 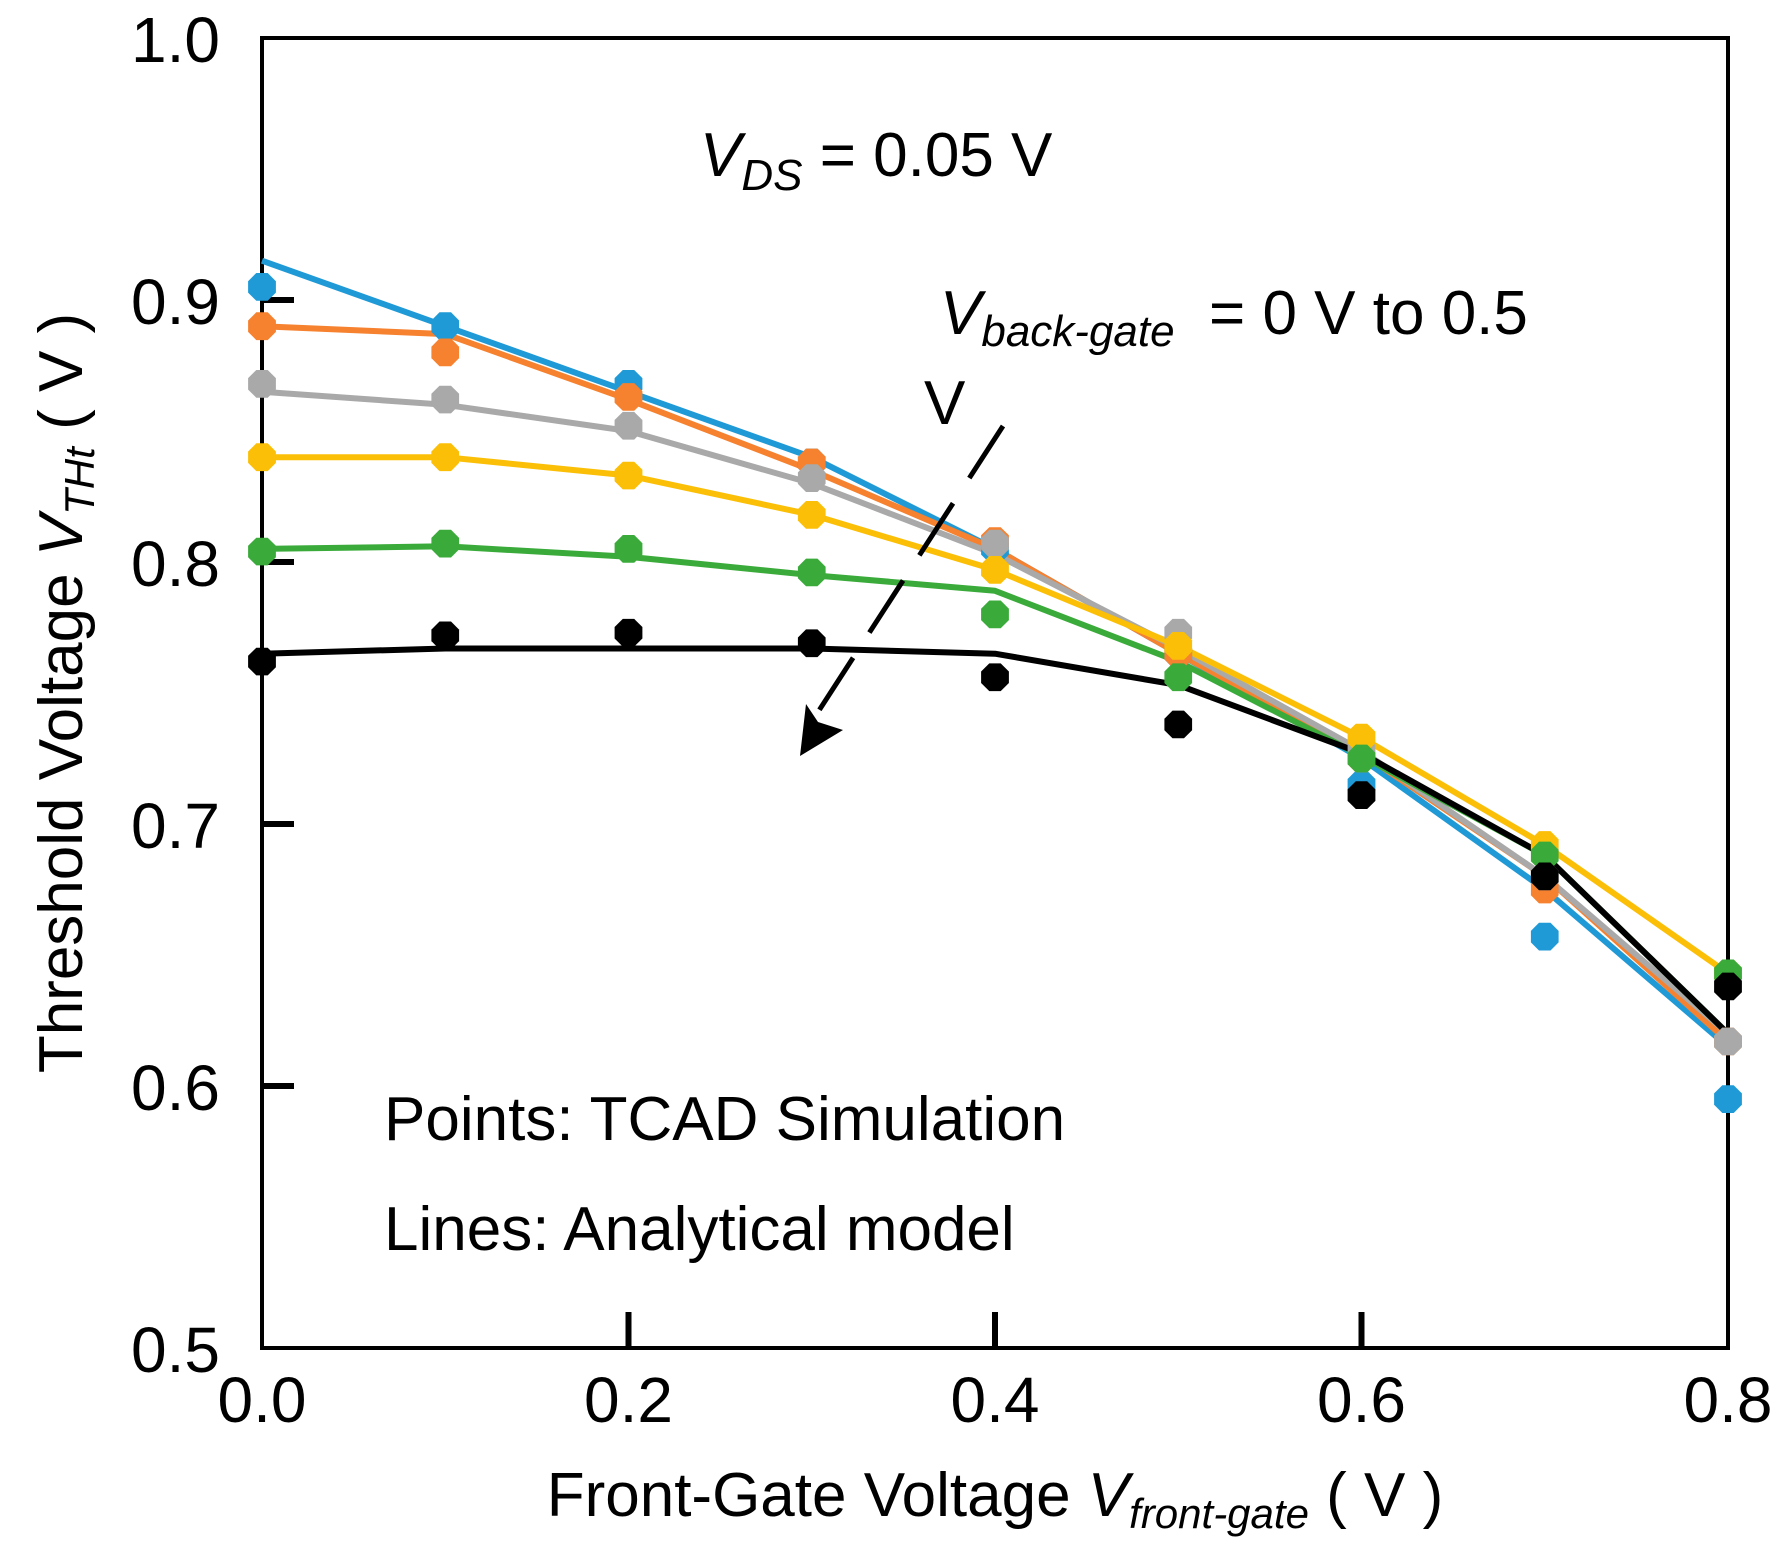 I want to click on y-axis-title-unit: ( V ), so click(x=61, y=380).